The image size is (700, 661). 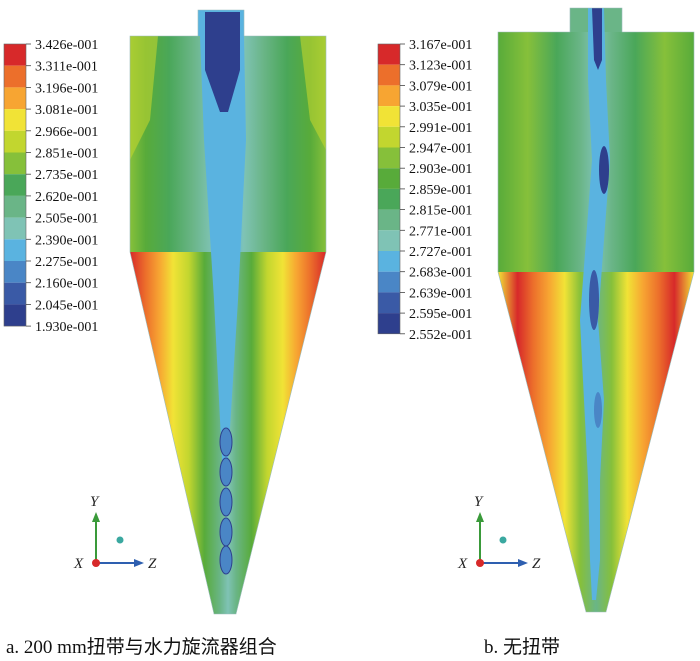 What do you see at coordinates (440, 335) in the screenshot?
I see `legend-label: 2.552e-001` at bounding box center [440, 335].